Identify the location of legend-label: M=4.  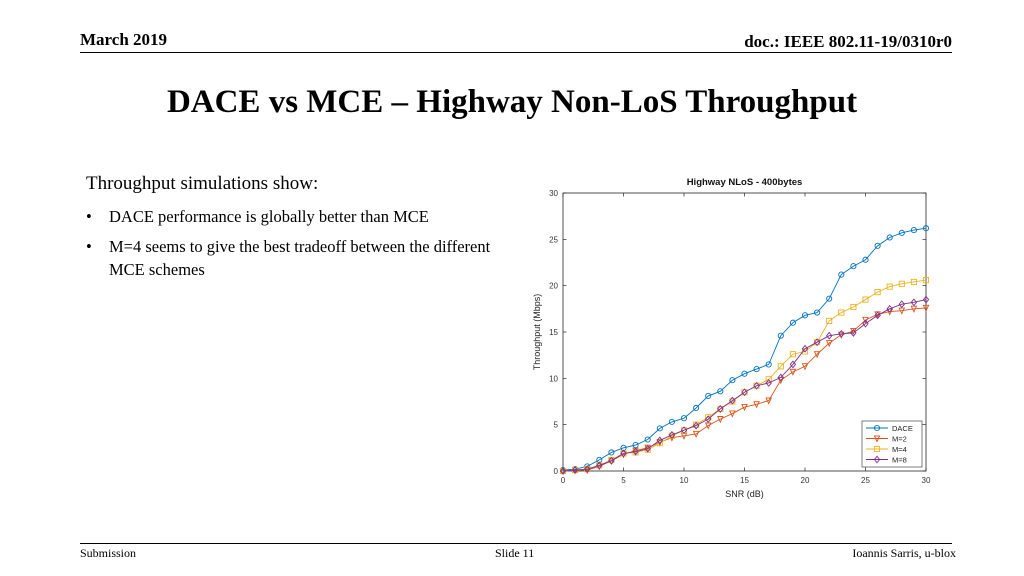
(899, 449).